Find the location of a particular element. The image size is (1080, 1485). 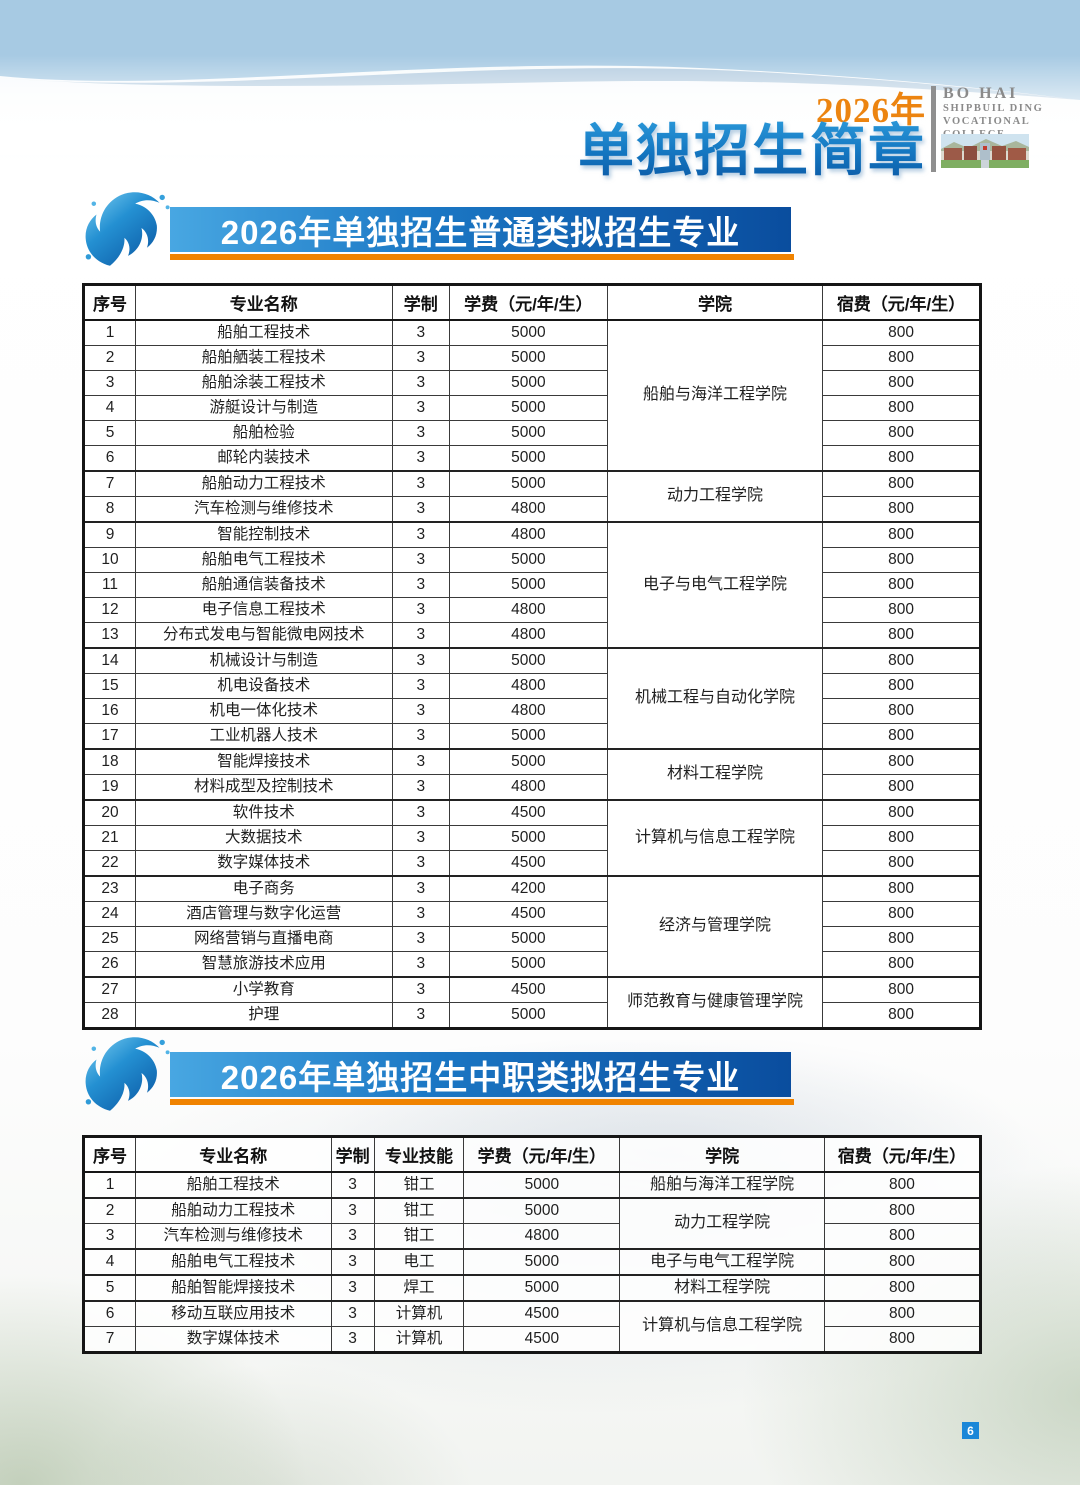

cell: 21 is located at coordinates (109, 838).